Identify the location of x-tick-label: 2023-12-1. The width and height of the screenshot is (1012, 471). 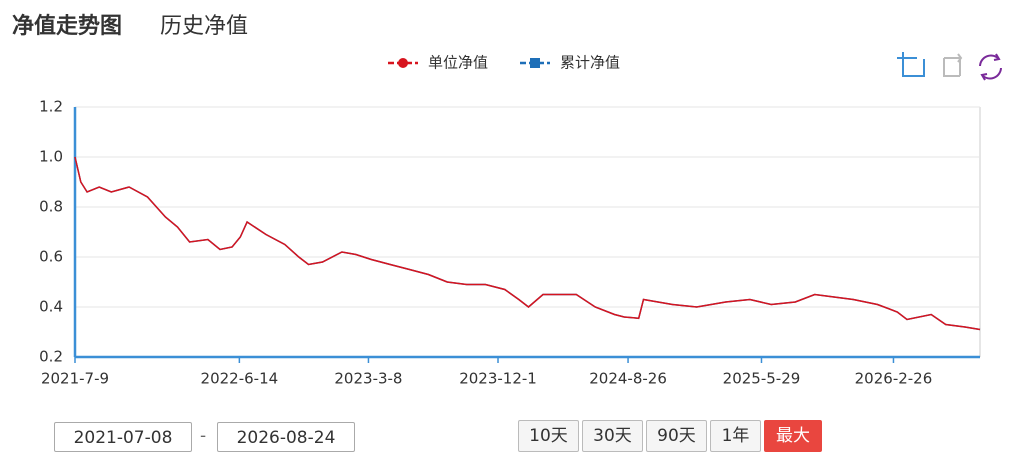
(498, 379).